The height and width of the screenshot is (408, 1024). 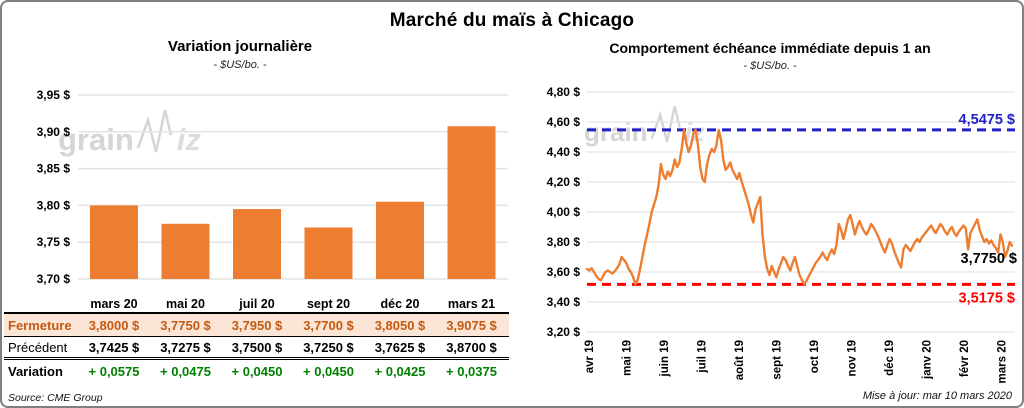 What do you see at coordinates (114, 347) in the screenshot?
I see `precedent-value: 3,7425 $` at bounding box center [114, 347].